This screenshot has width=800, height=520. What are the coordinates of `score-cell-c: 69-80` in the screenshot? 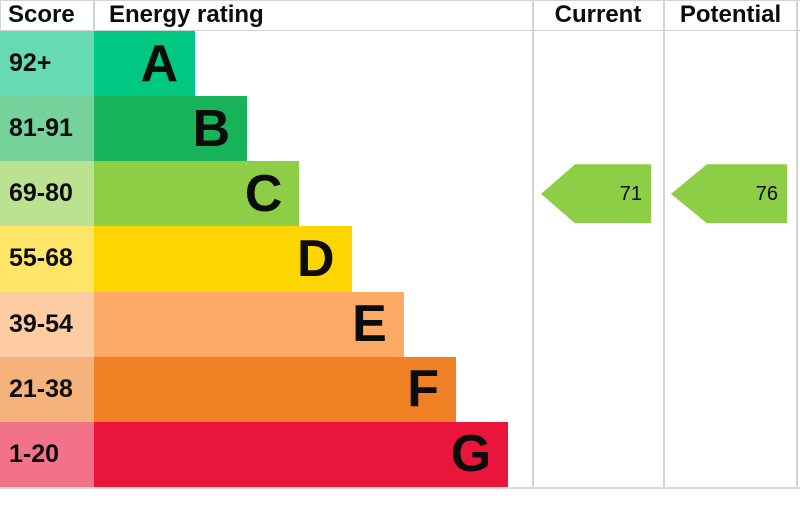 It's located at (47, 194).